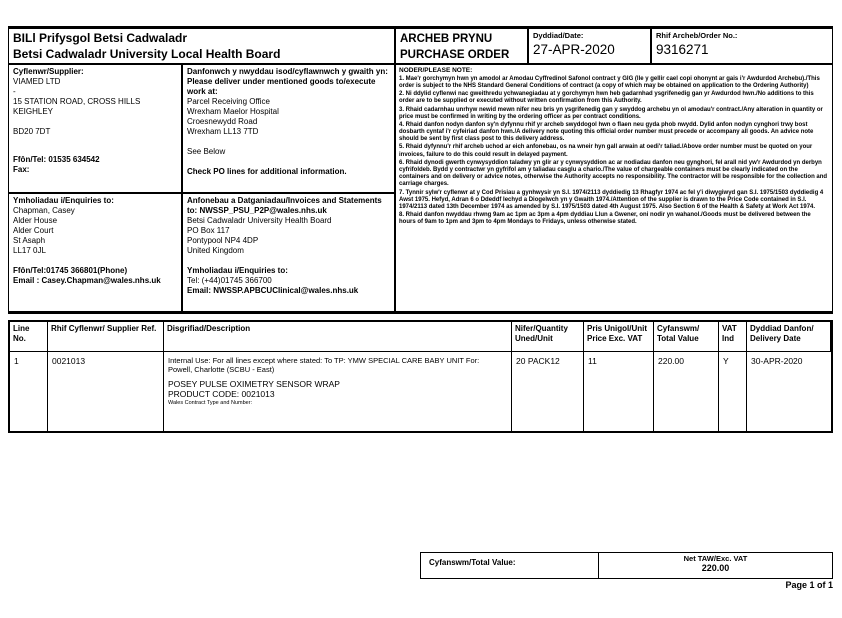 This screenshot has width=842, height=618. Describe the element at coordinates (70, 270) in the screenshot. I see `enquiries-phone: Ffôn/Tel:01745 366801(Phone)` at that location.